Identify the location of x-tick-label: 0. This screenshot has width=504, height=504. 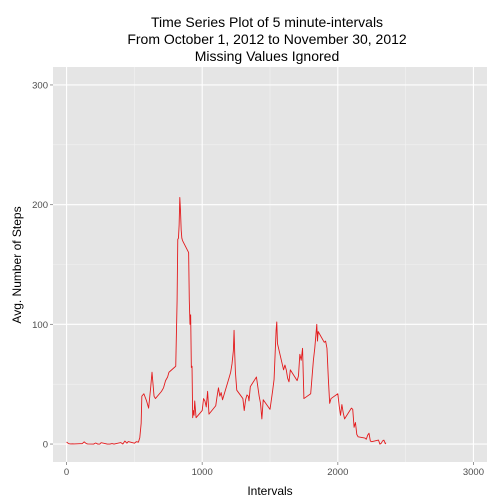
(66, 472).